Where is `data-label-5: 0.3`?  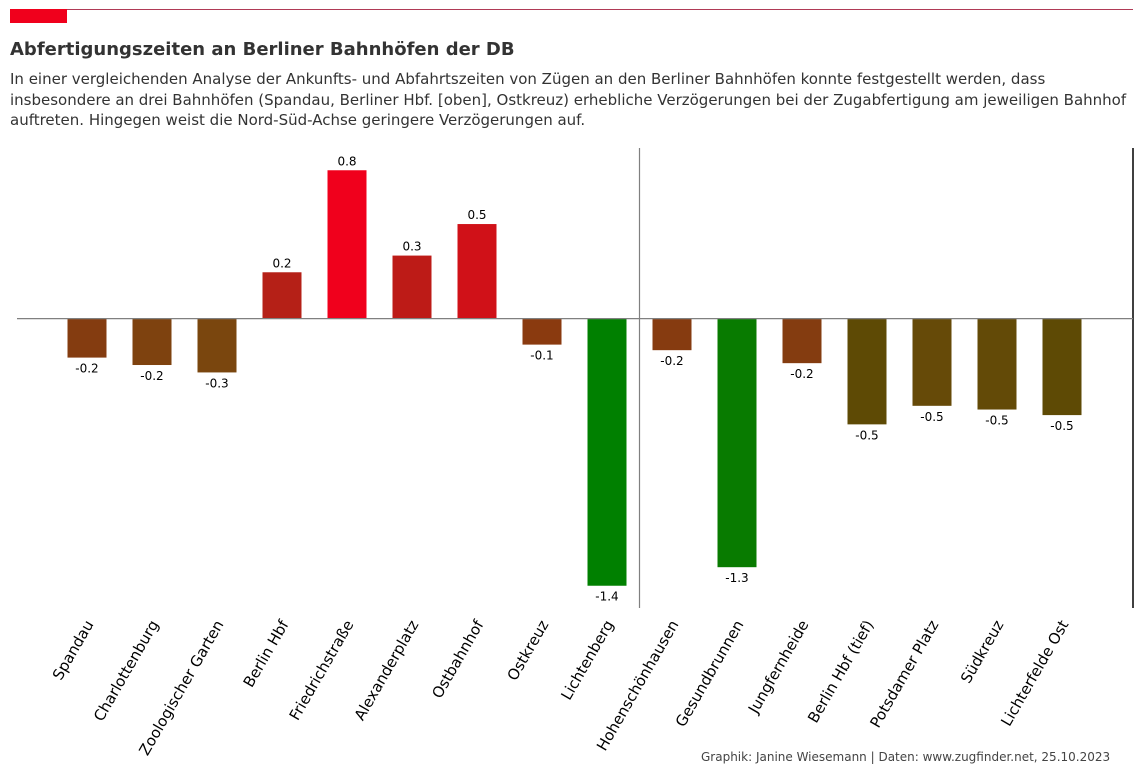
data-label-5: 0.3 is located at coordinates (411, 247).